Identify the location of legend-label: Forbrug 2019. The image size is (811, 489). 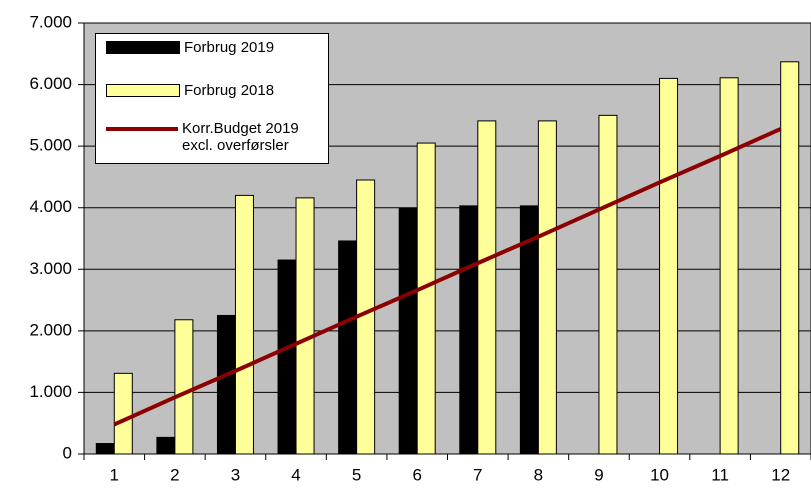
(229, 47).